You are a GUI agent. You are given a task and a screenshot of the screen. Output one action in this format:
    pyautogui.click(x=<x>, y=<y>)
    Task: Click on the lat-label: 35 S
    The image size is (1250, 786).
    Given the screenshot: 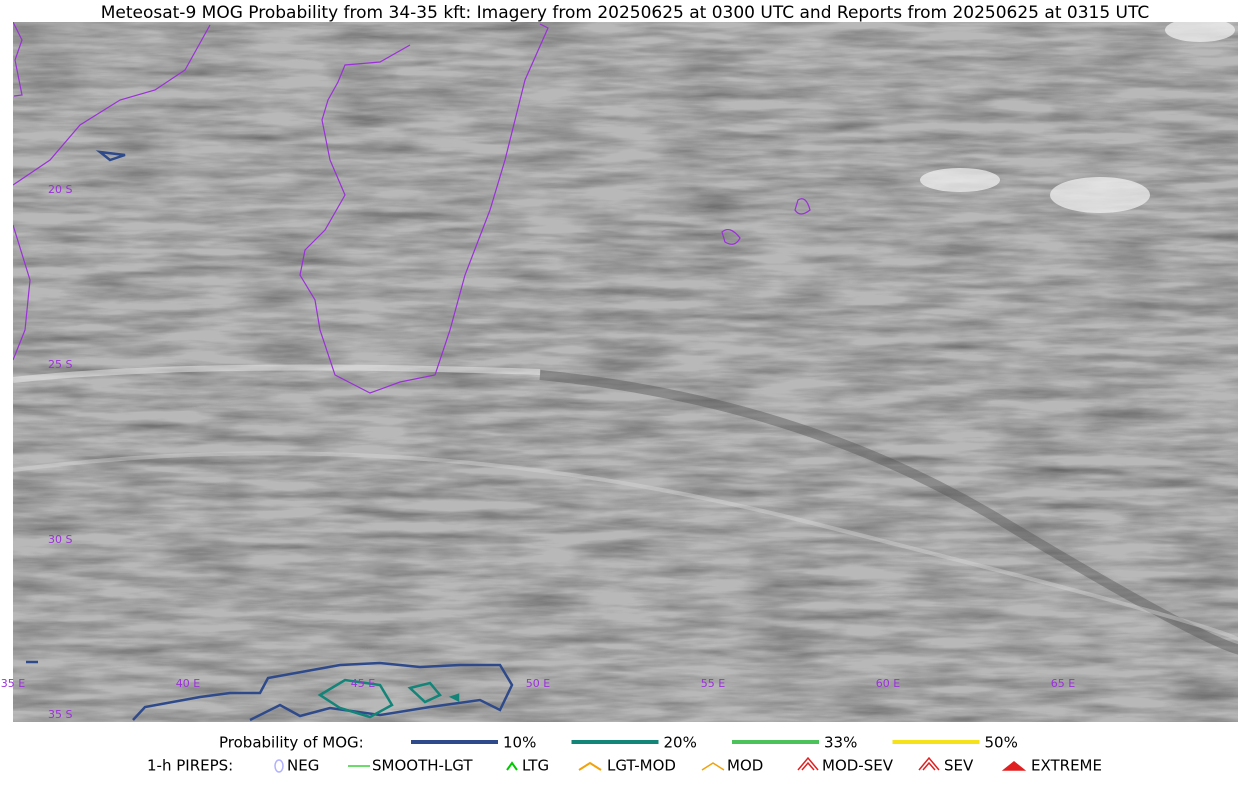 What is the action you would take?
    pyautogui.click(x=60, y=714)
    